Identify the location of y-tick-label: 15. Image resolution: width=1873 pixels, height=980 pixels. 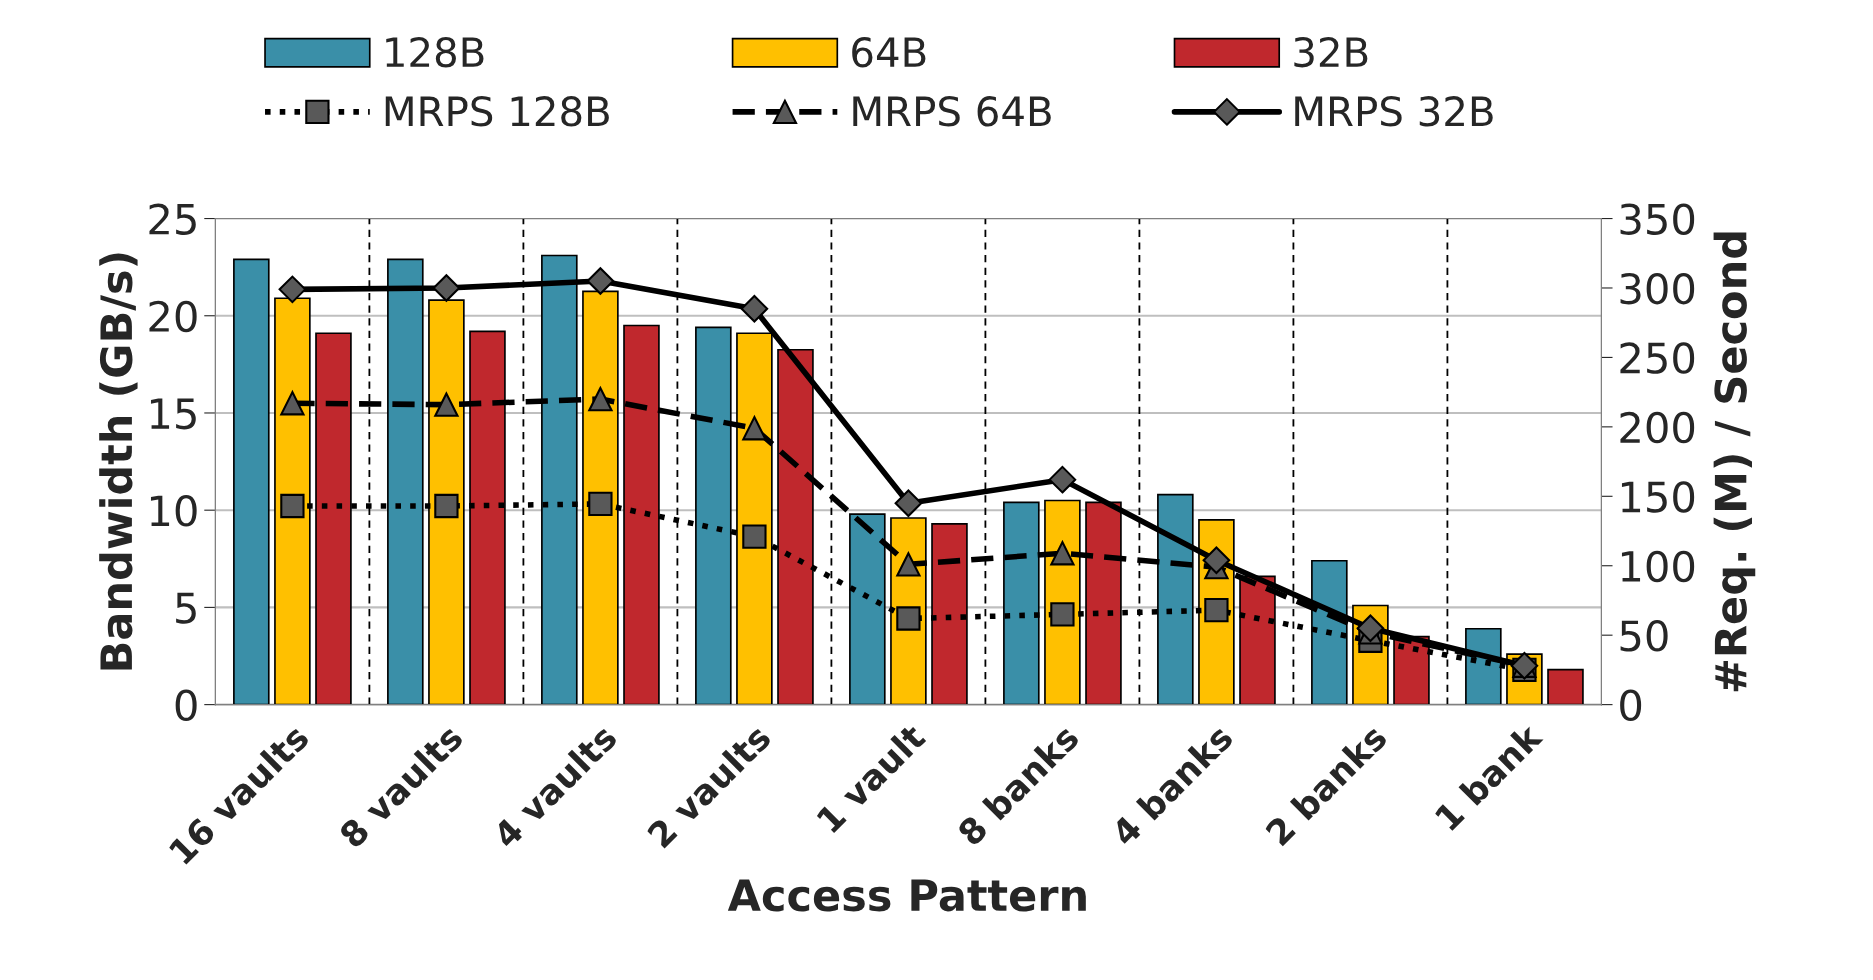
(173, 414).